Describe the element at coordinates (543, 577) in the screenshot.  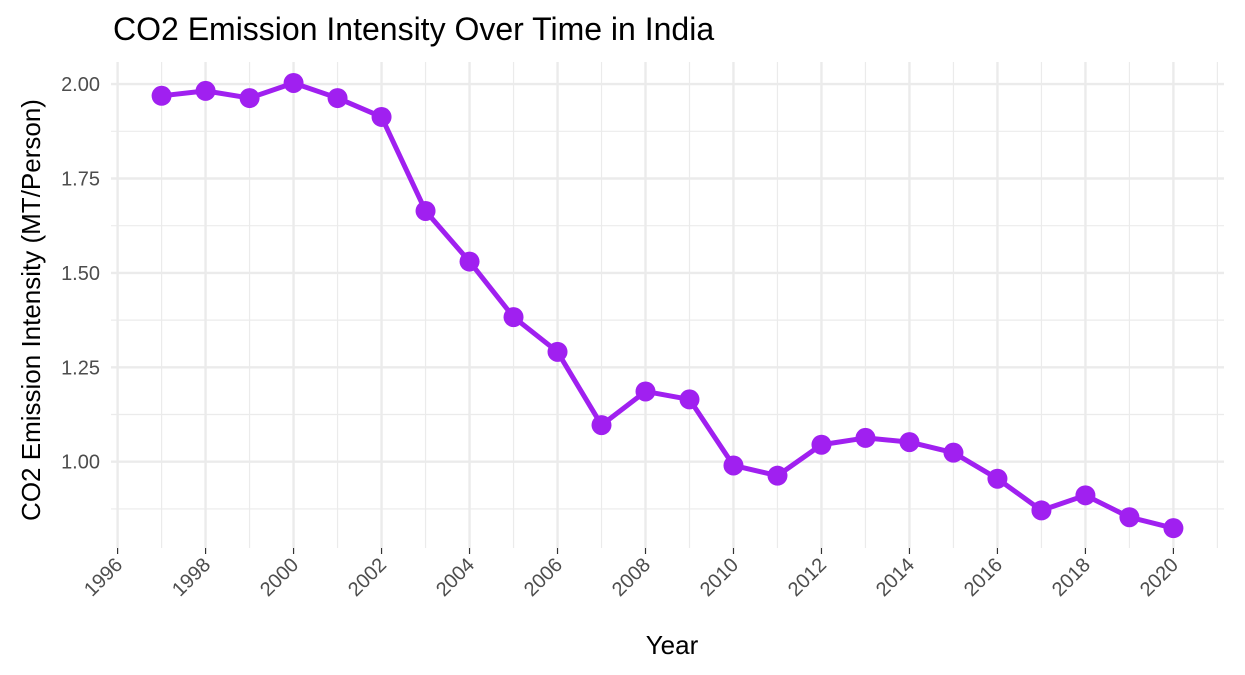
I see `x-tick-label: 2006` at that location.